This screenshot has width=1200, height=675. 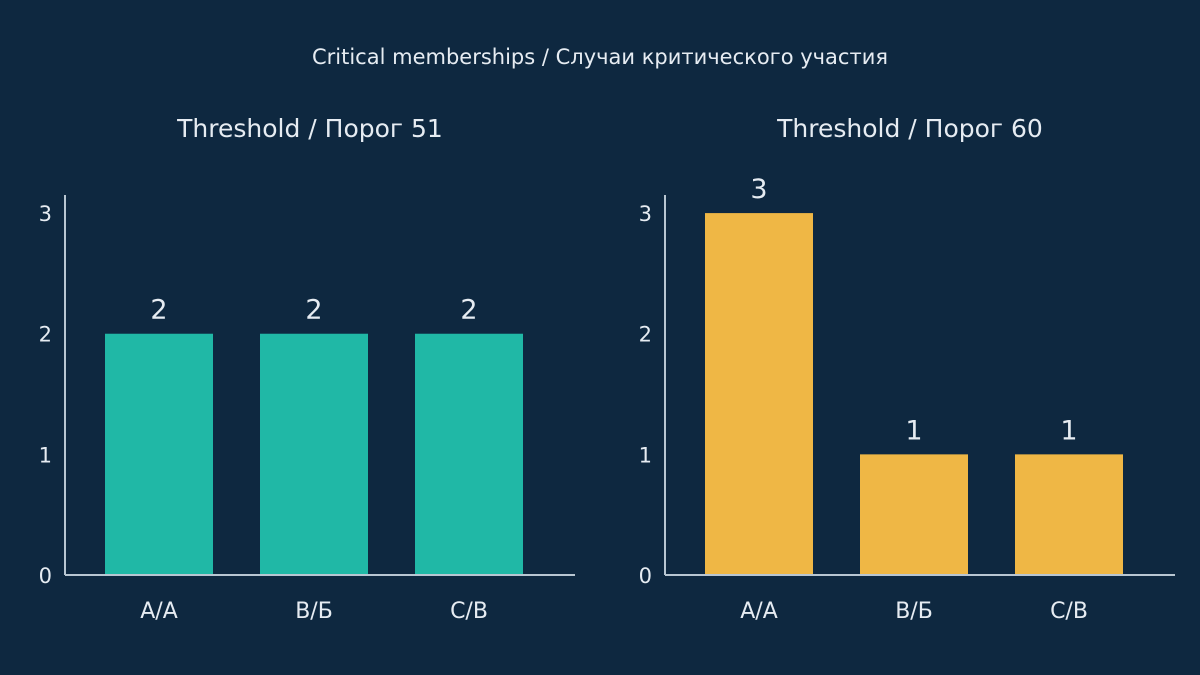 What do you see at coordinates (309, 128) in the screenshot?
I see `panel-title: Threshold / Порог 51` at bounding box center [309, 128].